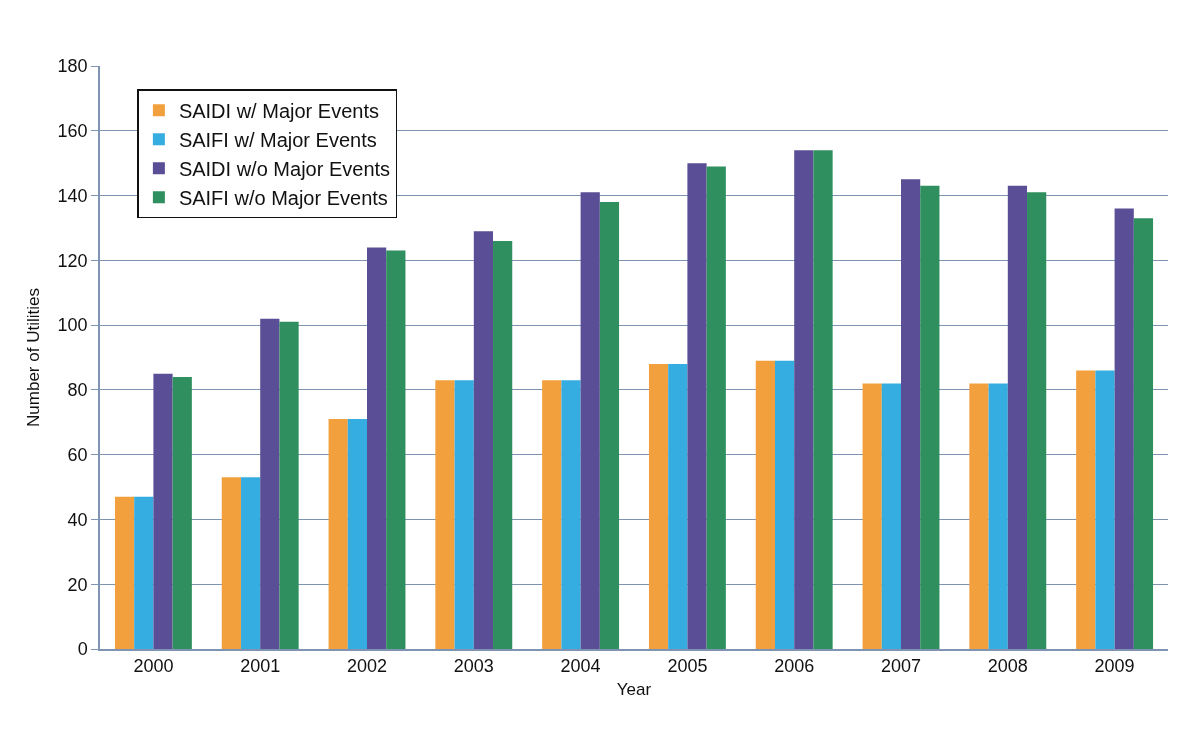 The height and width of the screenshot is (744, 1193). What do you see at coordinates (473, 666) in the screenshot?
I see `x-tick-label: 2003` at bounding box center [473, 666].